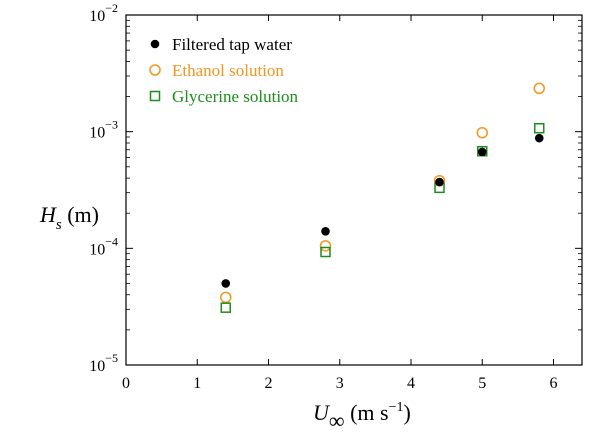 The width and height of the screenshot is (593, 435). Describe the element at coordinates (197, 383) in the screenshot. I see `x-tick-label: 1` at that location.